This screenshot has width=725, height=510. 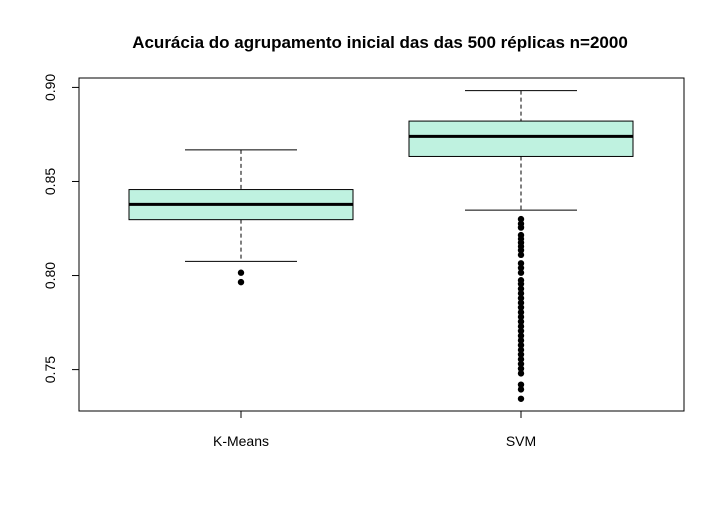 I want to click on x-tick-label: K-Means, so click(x=241, y=441).